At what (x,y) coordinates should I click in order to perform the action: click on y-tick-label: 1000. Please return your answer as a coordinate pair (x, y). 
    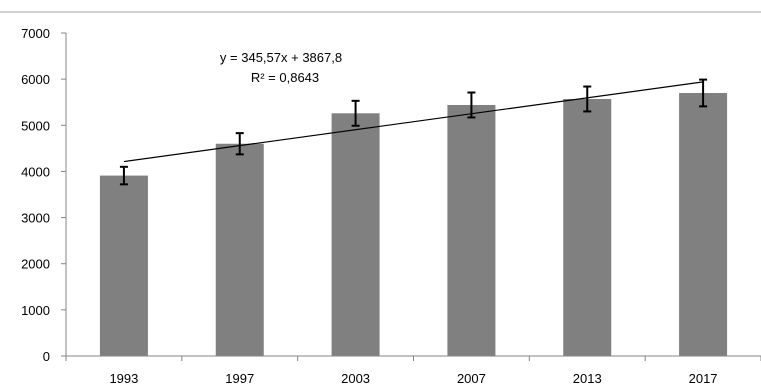
    Looking at the image, I should click on (35, 310).